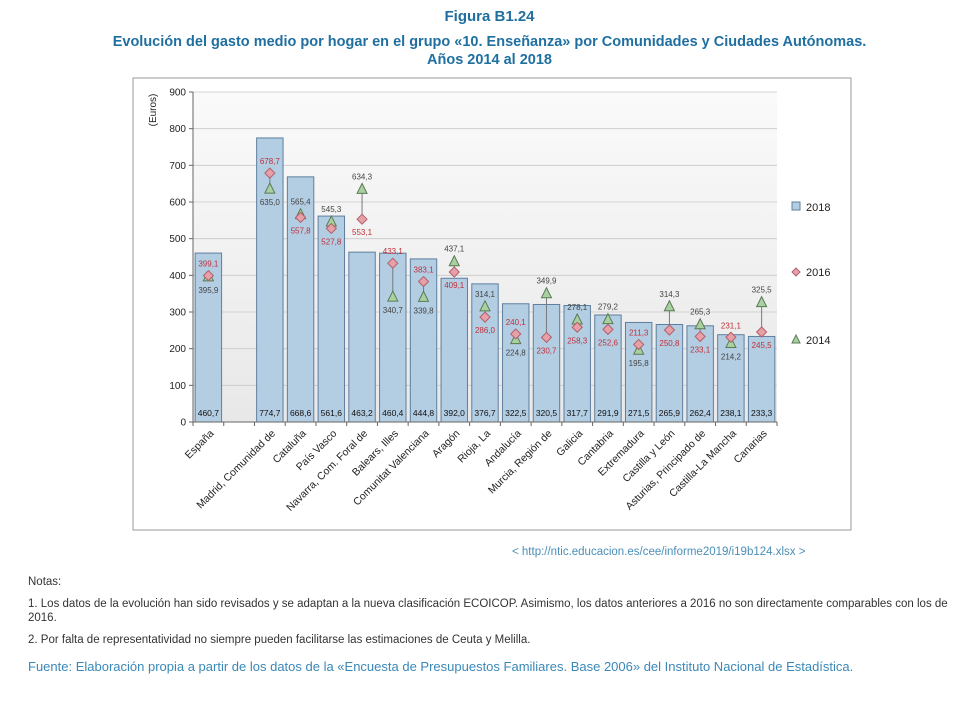 This screenshot has height=708, width=979. What do you see at coordinates (424, 270) in the screenshot?
I see `label-2016: 383,1` at bounding box center [424, 270].